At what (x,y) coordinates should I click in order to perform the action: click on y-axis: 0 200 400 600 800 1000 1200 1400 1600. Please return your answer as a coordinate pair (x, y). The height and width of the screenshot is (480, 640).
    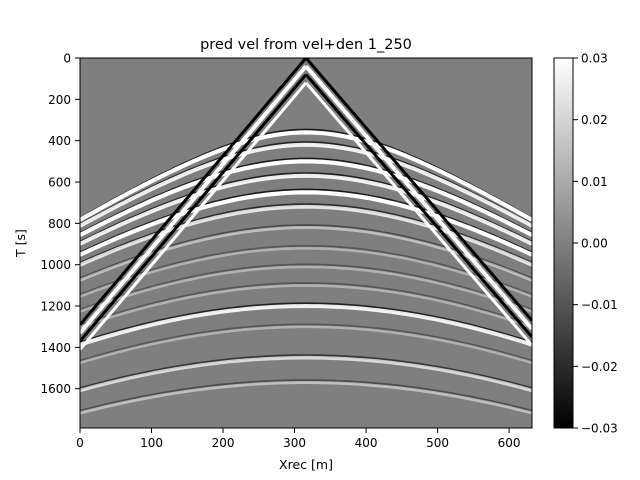
    Looking at the image, I should click on (60, 224).